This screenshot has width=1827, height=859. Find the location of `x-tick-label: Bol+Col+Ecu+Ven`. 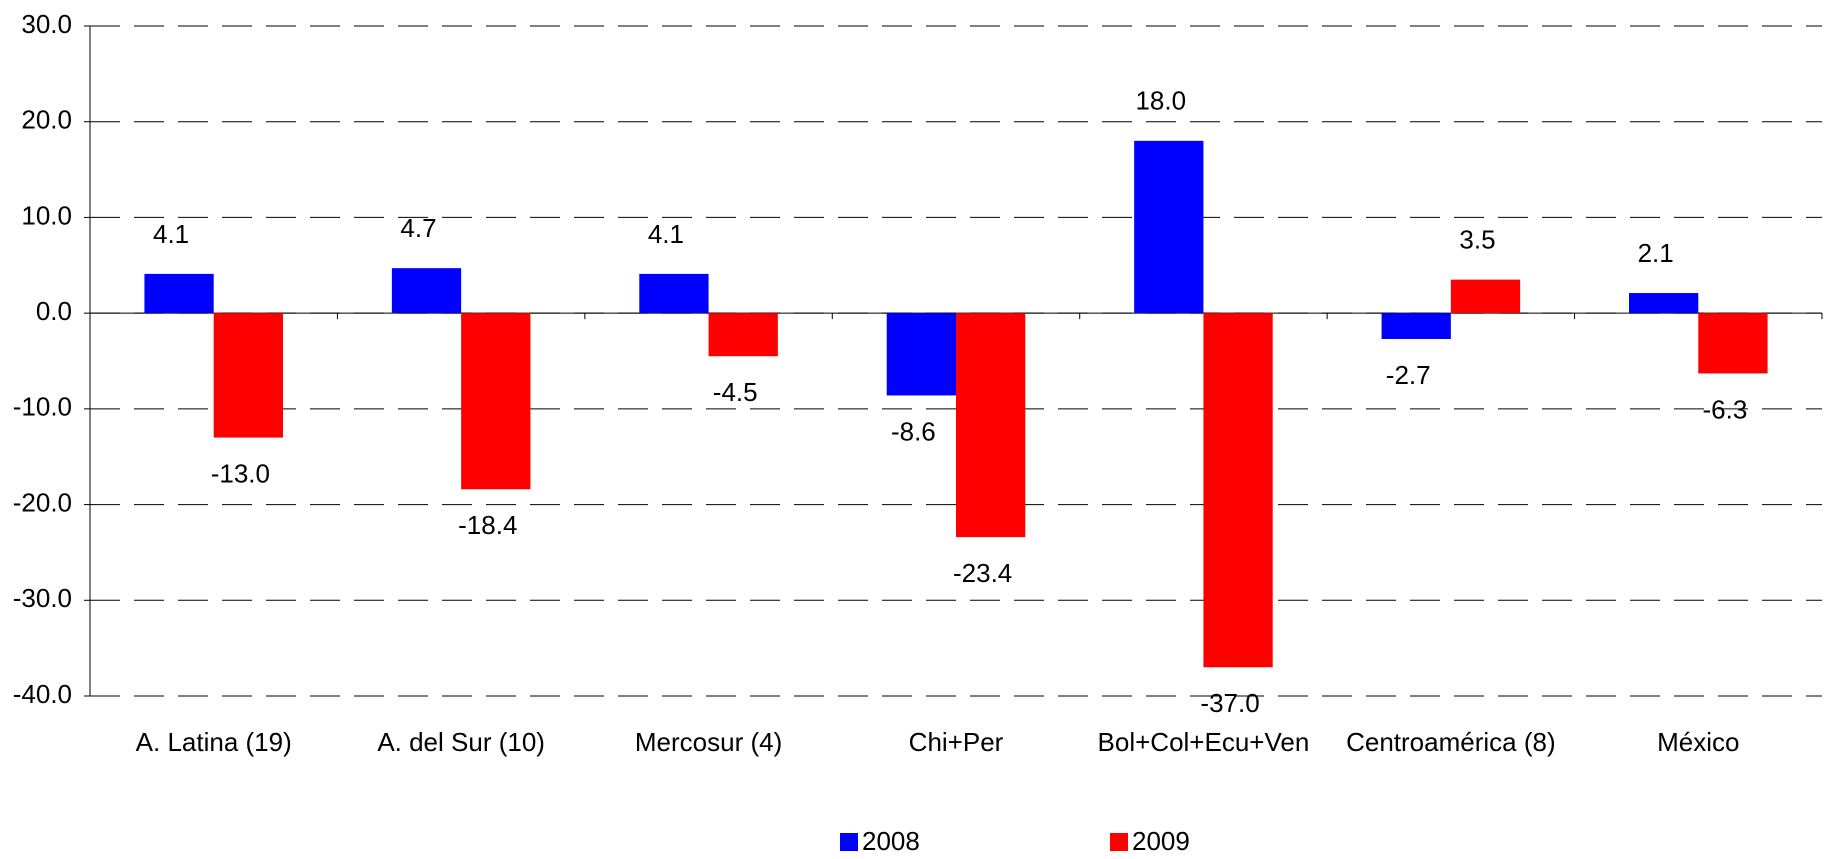

x-tick-label: Bol+Col+Ecu+Ven is located at coordinates (1204, 742).